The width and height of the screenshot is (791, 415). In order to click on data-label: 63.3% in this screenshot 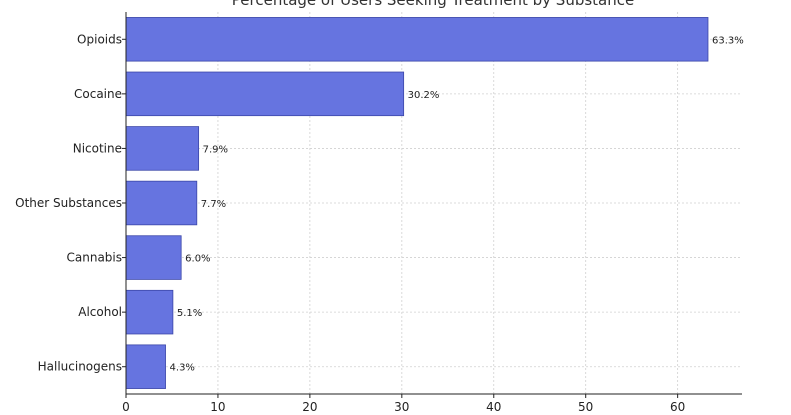, I will do `click(728, 40)`.